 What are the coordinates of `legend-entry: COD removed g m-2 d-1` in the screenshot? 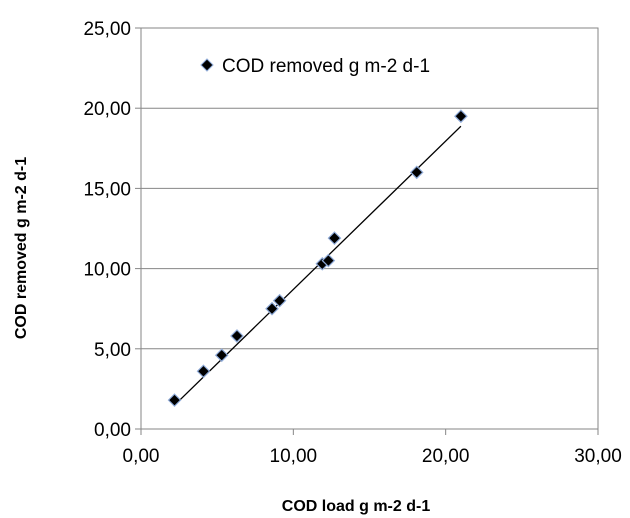 It's located at (326, 66).